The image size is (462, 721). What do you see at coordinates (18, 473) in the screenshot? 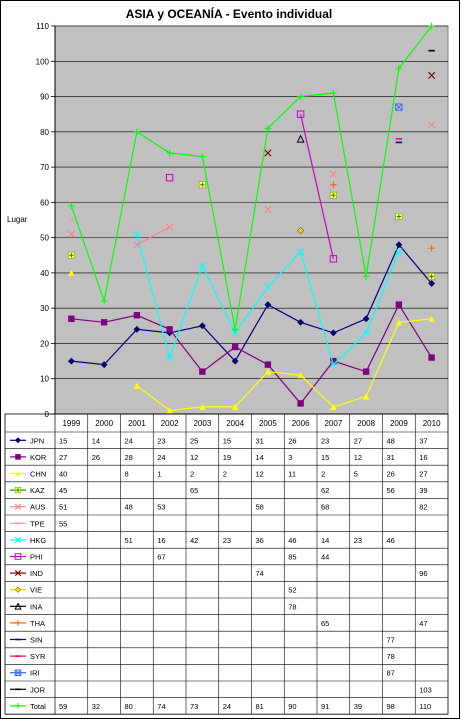
I see `legend-key-chn` at bounding box center [18, 473].